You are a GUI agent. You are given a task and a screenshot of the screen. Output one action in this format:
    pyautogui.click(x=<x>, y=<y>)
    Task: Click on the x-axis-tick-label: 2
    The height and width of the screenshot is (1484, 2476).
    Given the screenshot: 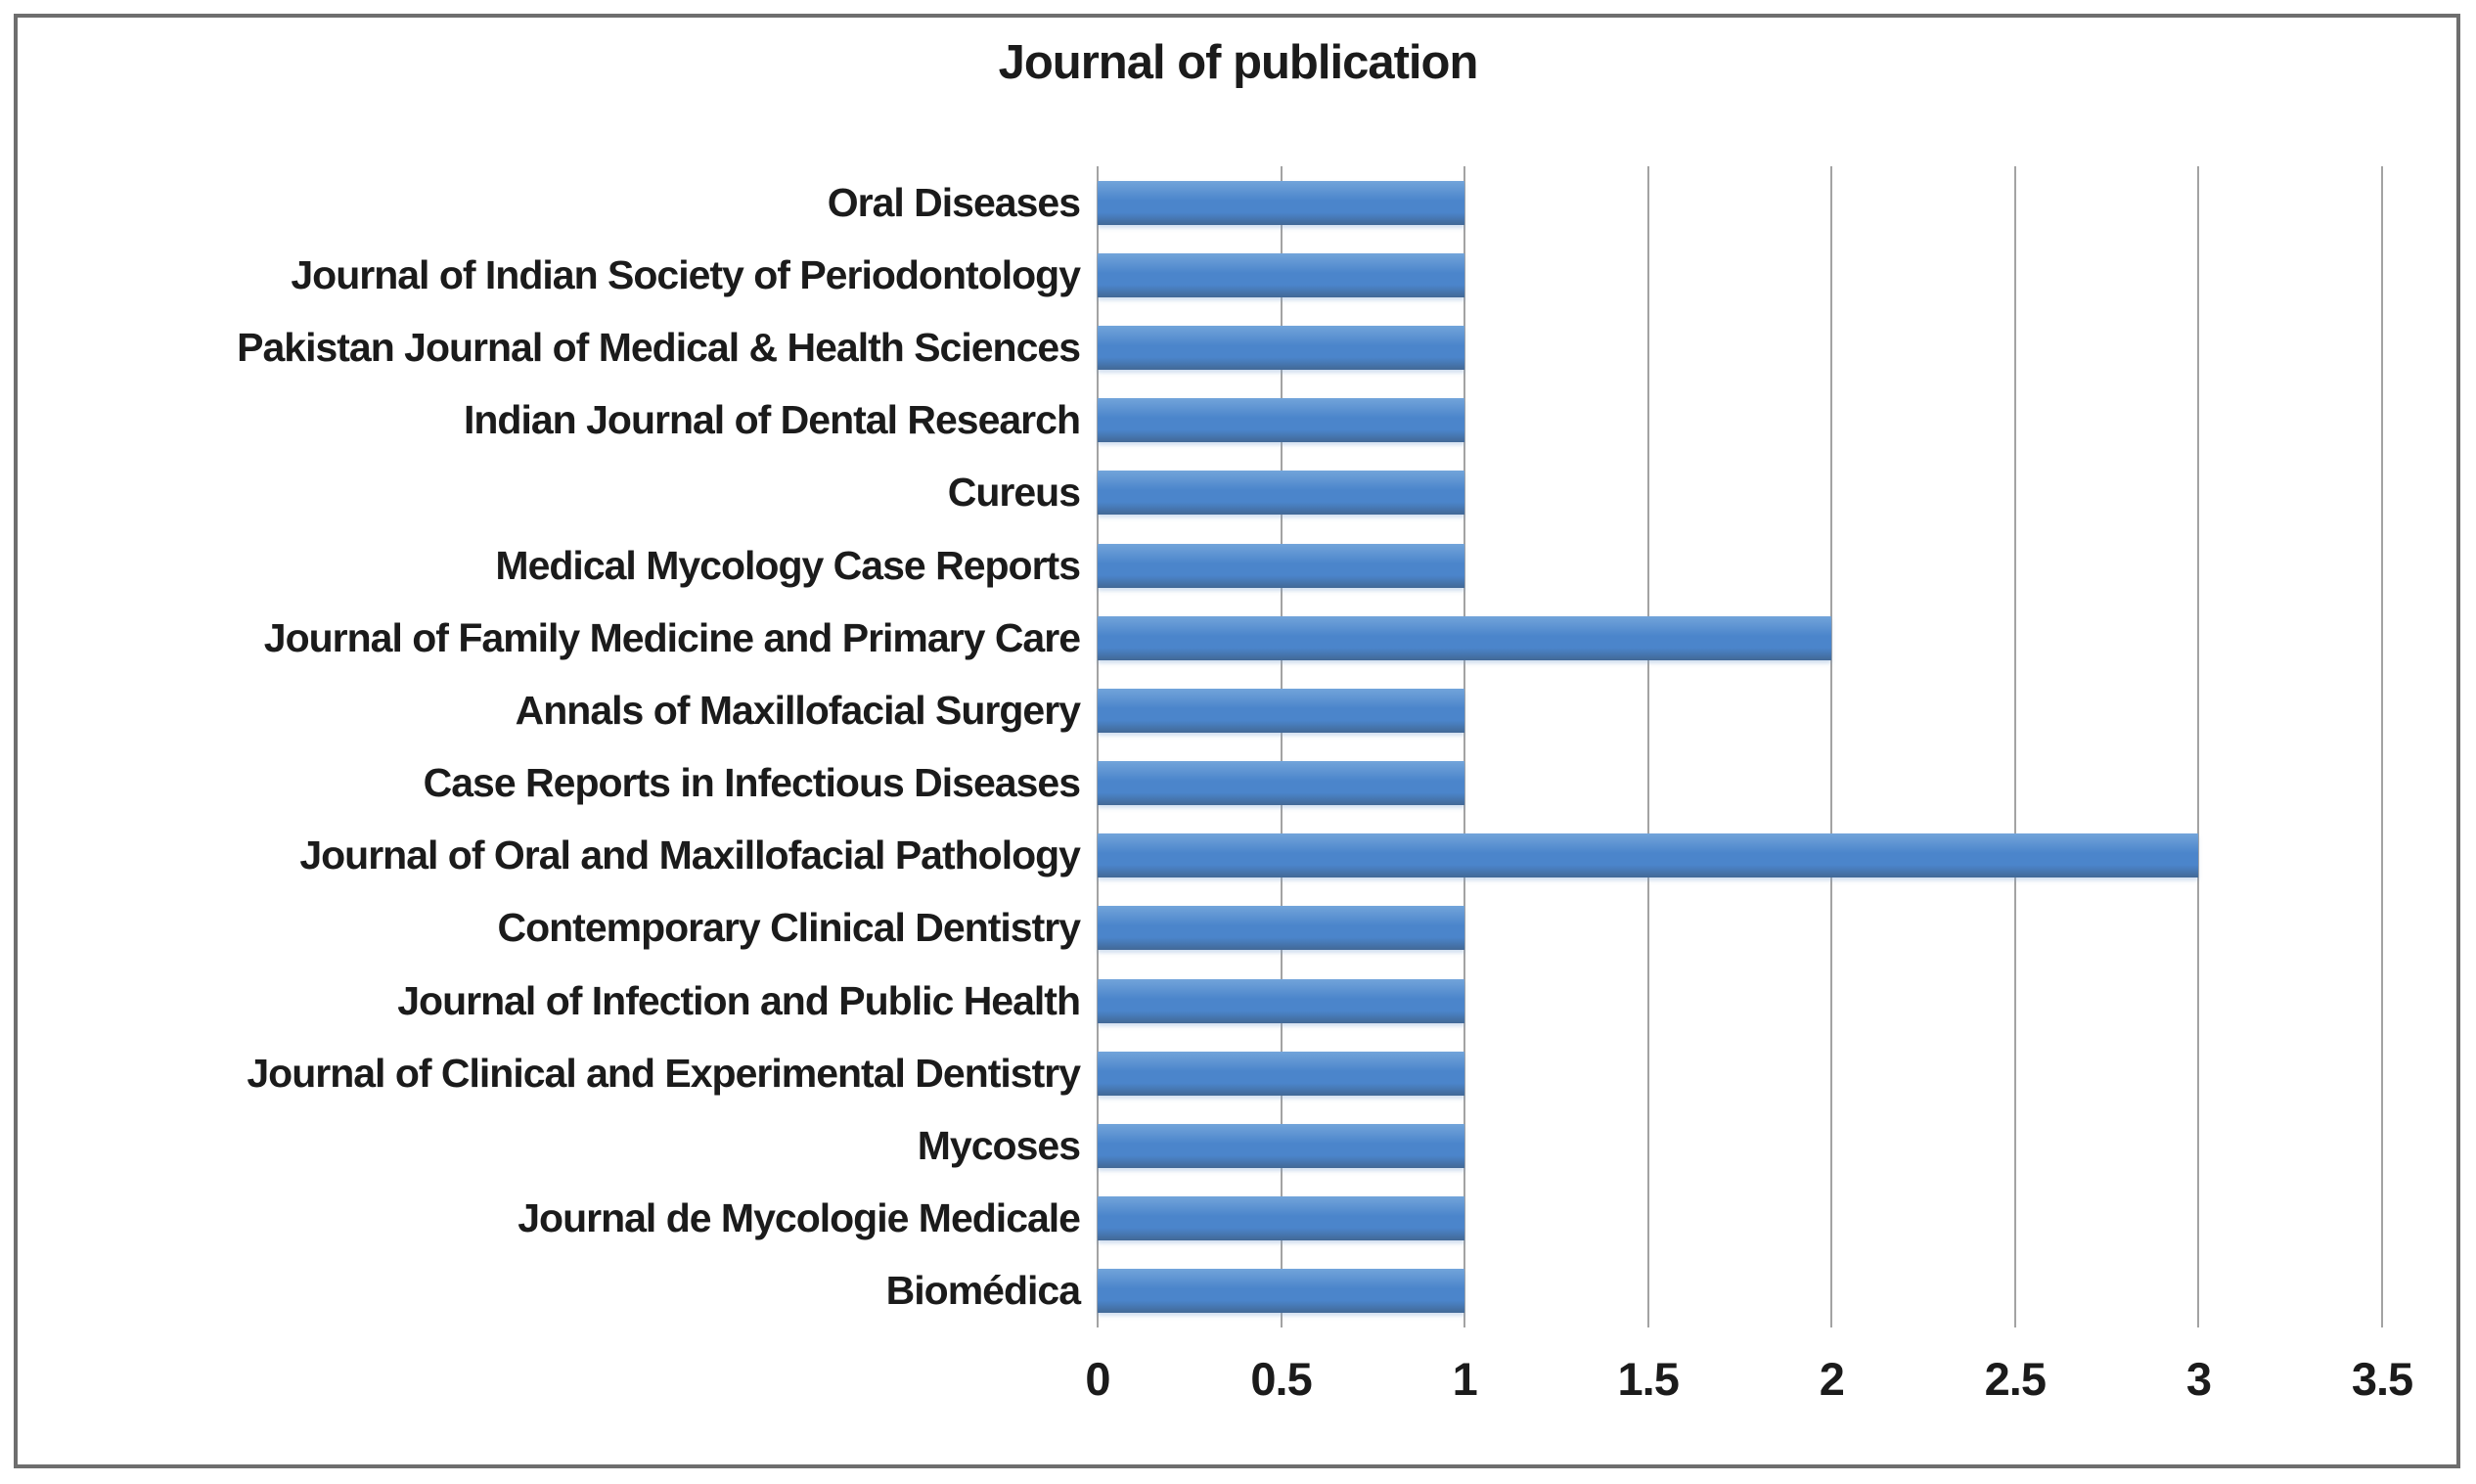 What is the action you would take?
    pyautogui.click(x=1832, y=1379)
    